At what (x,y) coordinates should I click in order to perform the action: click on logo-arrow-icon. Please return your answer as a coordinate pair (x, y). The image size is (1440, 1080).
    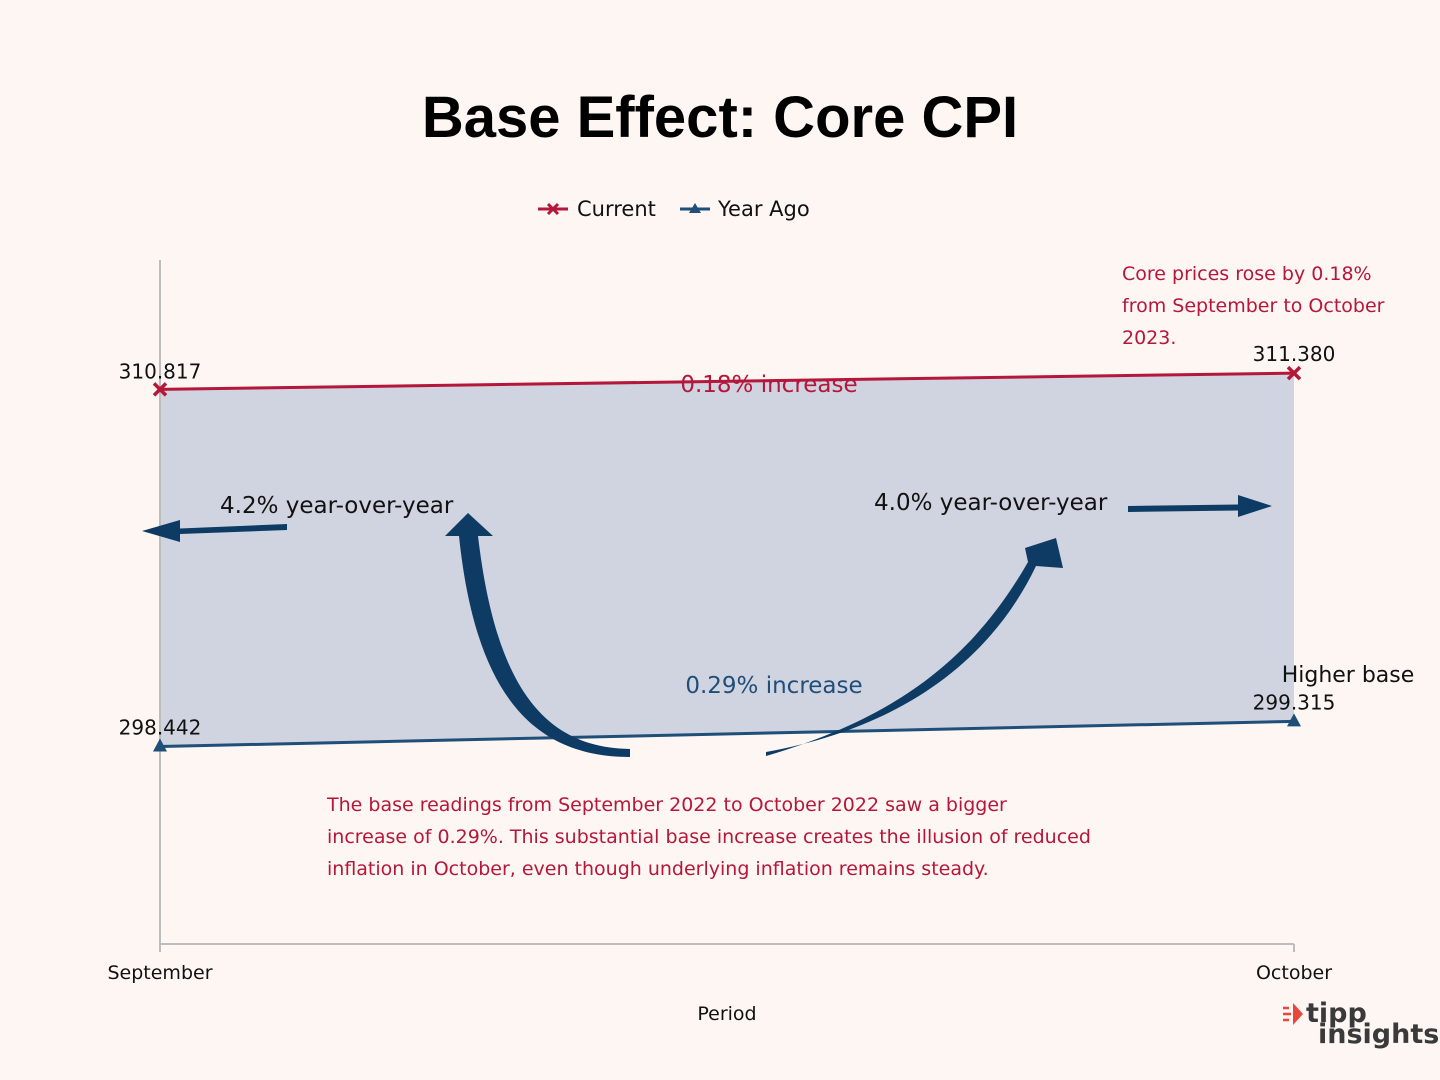
    Looking at the image, I should click on (1298, 1014).